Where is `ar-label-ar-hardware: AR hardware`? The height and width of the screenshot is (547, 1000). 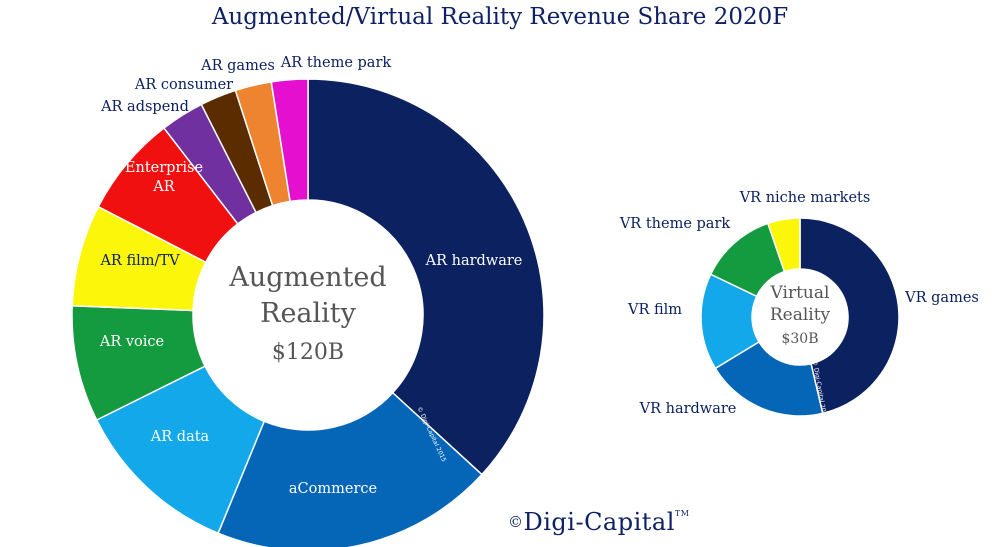 ar-label-ar-hardware: AR hardware is located at coordinates (474, 261).